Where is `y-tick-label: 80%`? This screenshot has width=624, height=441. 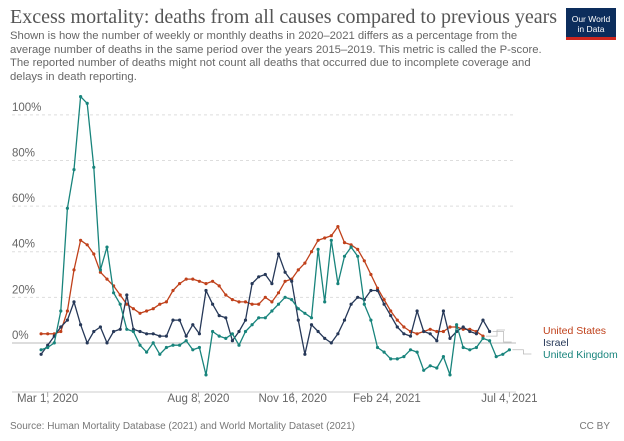 y-tick-label: 80% is located at coordinates (23, 153).